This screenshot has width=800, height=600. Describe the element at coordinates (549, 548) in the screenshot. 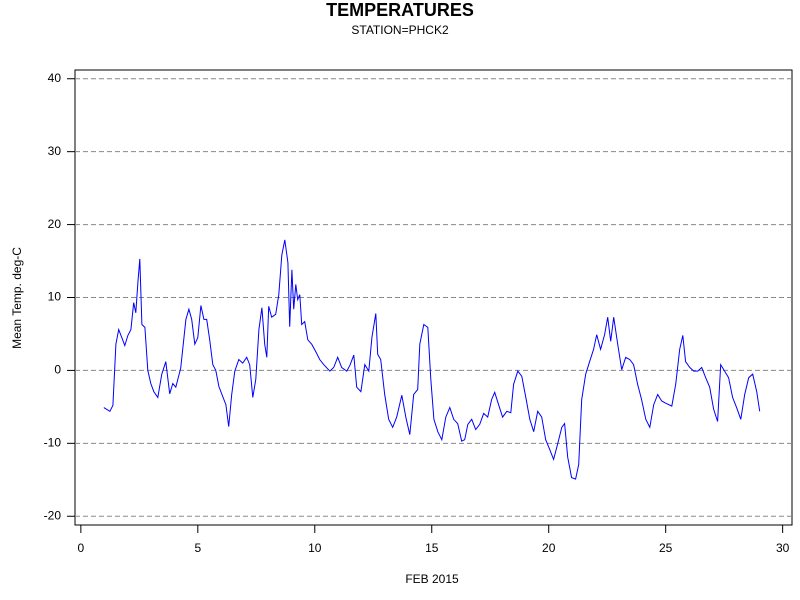

I see `x-tick-label: 20` at that location.